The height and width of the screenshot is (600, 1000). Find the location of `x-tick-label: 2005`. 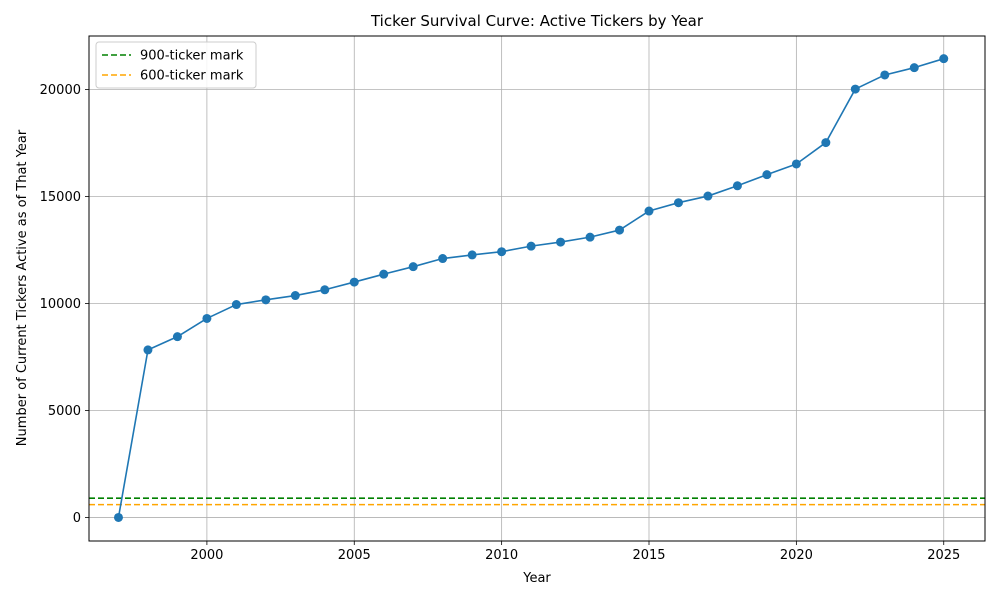

x-tick-label: 2005 is located at coordinates (354, 555).